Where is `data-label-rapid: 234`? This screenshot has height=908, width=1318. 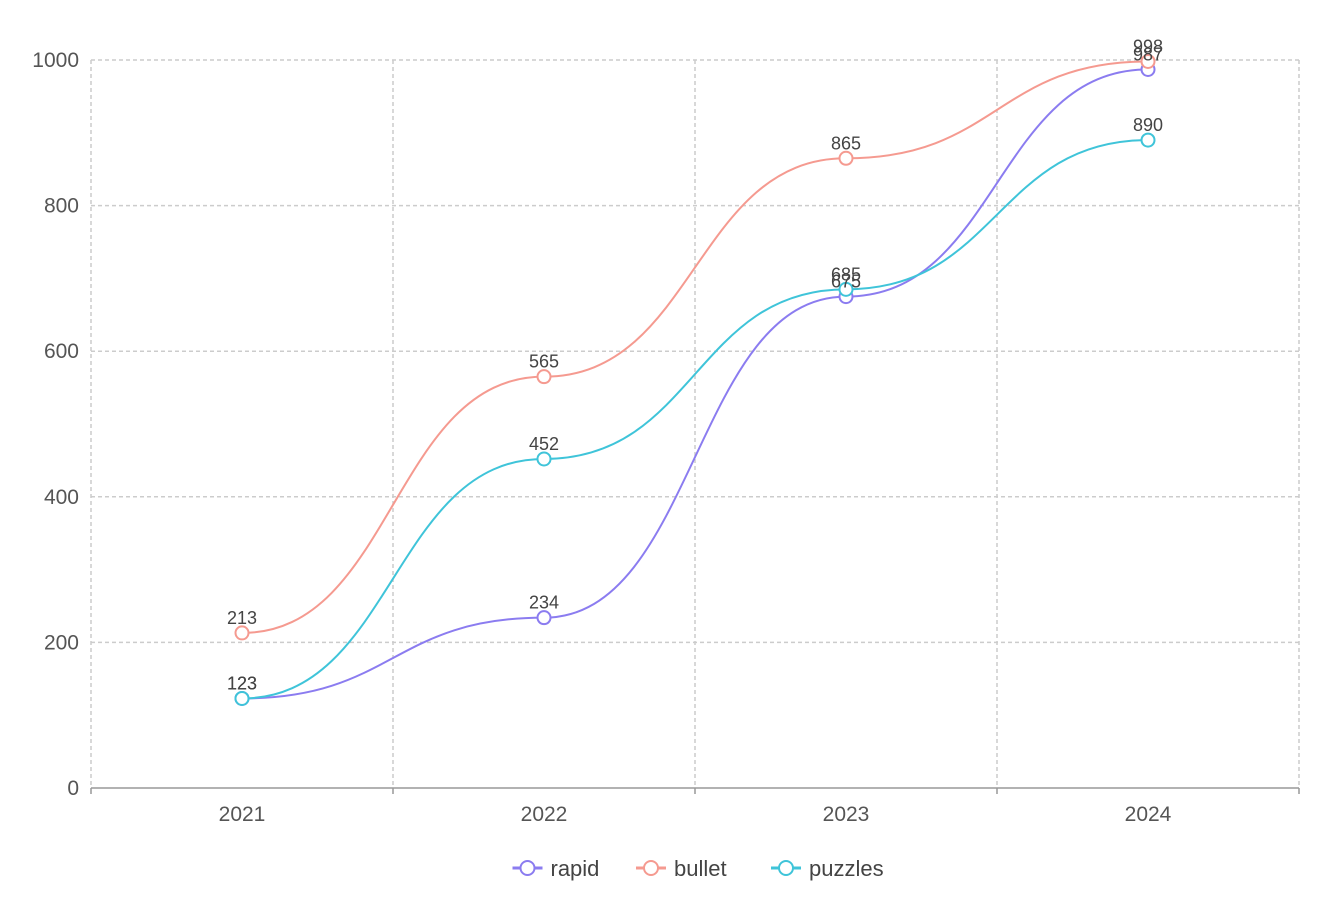 data-label-rapid: 234 is located at coordinates (544, 603).